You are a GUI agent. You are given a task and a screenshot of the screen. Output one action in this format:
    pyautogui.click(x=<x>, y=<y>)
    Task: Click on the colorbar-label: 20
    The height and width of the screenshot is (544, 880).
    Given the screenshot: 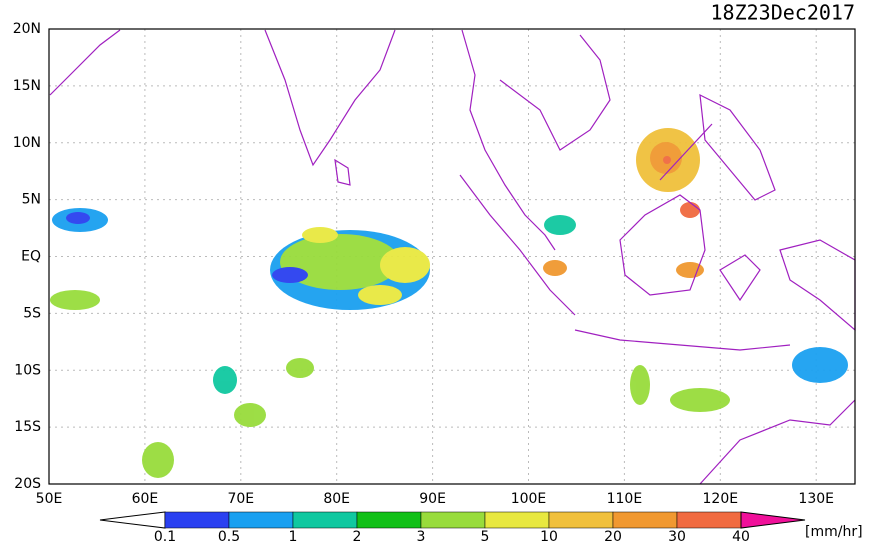 What is the action you would take?
    pyautogui.click(x=613, y=536)
    